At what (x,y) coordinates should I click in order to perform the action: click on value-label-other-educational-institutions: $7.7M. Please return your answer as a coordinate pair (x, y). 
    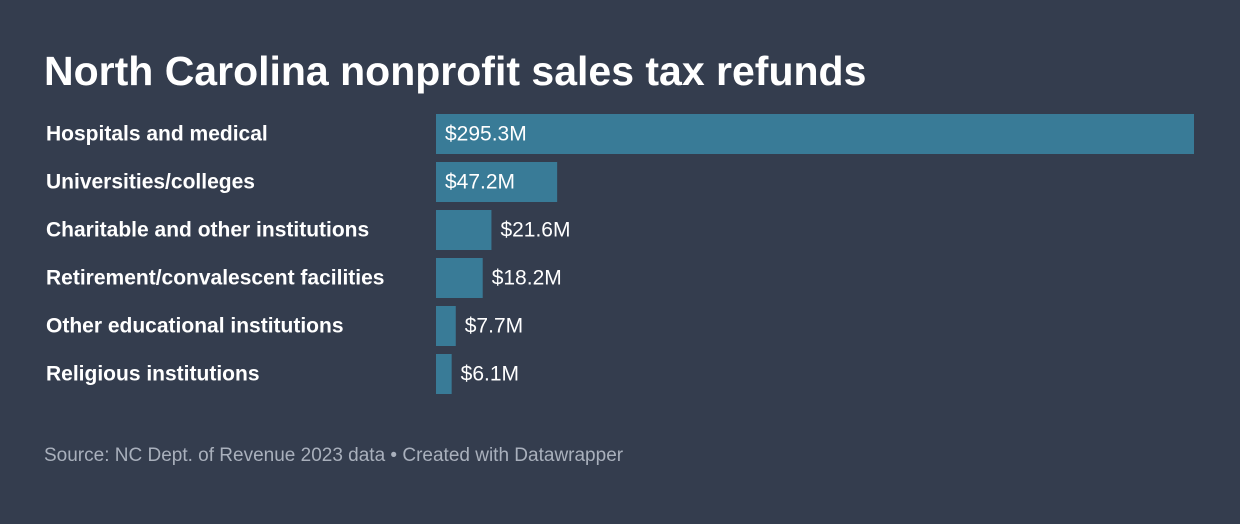
    Looking at the image, I should click on (494, 326).